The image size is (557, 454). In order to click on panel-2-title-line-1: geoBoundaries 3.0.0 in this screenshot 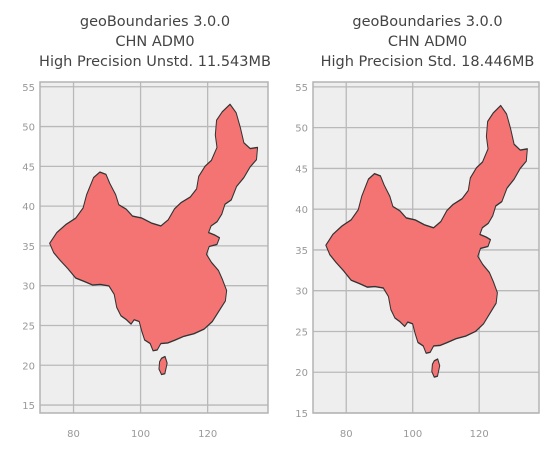, I will do `click(427, 22)`.